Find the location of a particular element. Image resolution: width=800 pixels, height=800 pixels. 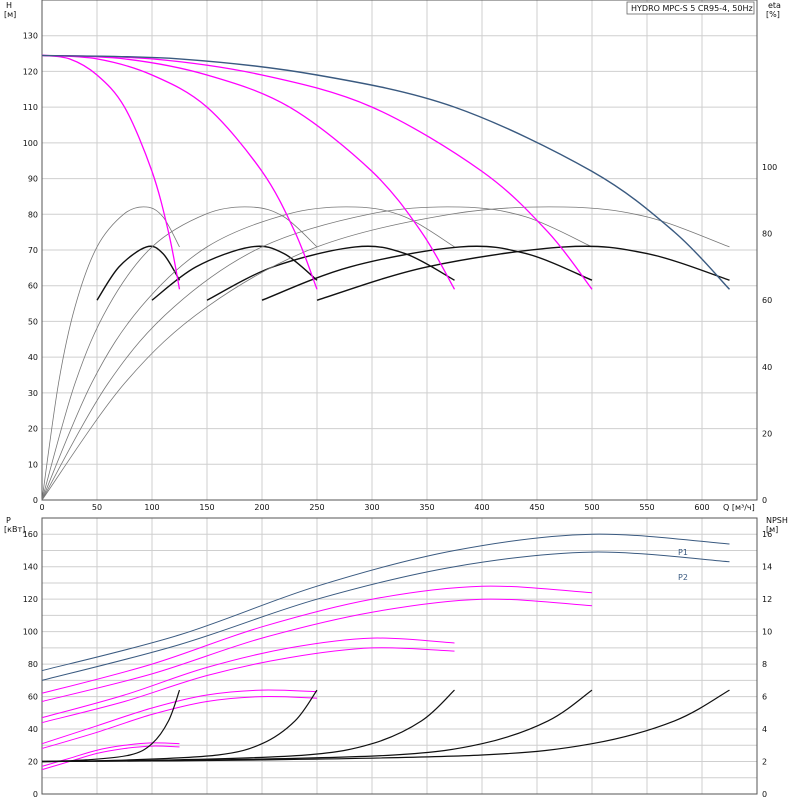

power-tick-label: 0 is located at coordinates (35, 794).